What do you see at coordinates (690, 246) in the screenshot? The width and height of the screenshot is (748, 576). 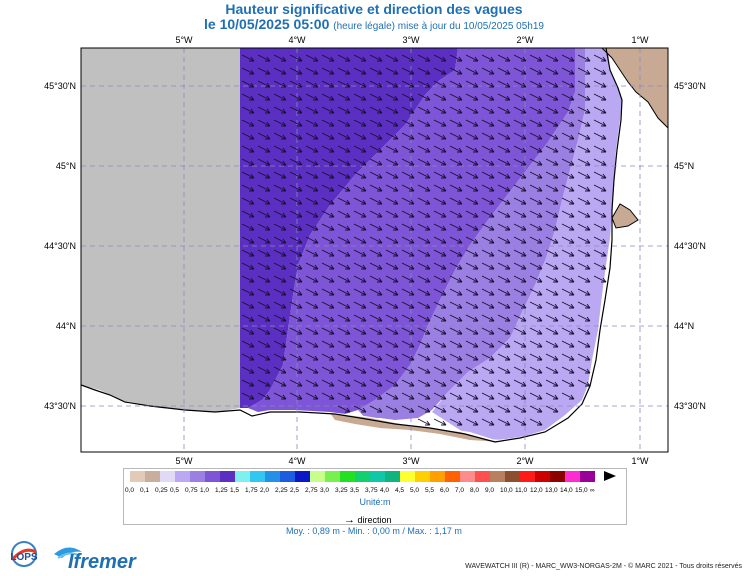 I see `lat-label-right: 44°30'N` at bounding box center [690, 246].